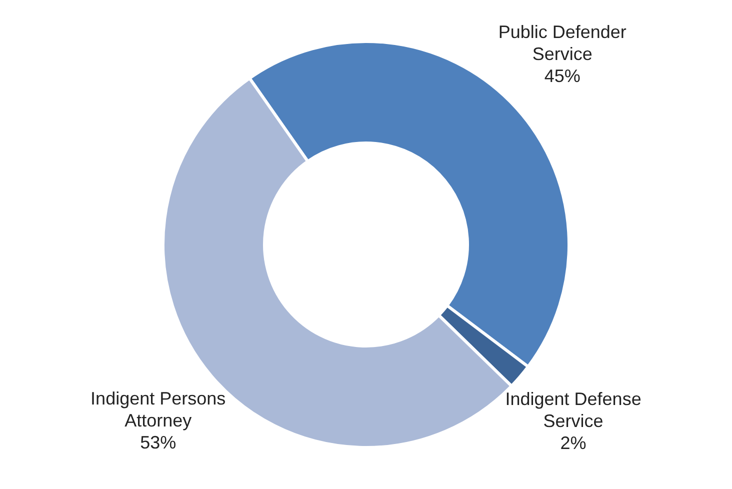 The height and width of the screenshot is (489, 732). I want to click on slice-label: Indigent Persons Attorney, so click(158, 409).